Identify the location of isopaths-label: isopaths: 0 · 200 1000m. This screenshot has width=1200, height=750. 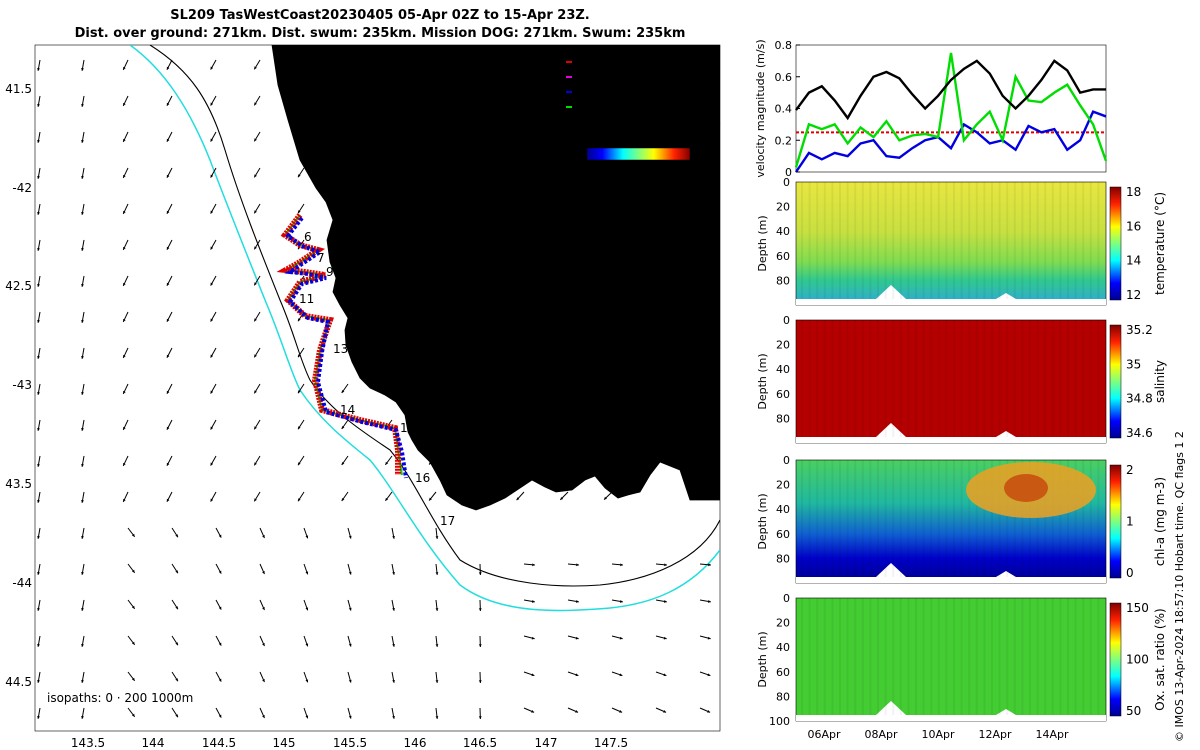
(120, 698).